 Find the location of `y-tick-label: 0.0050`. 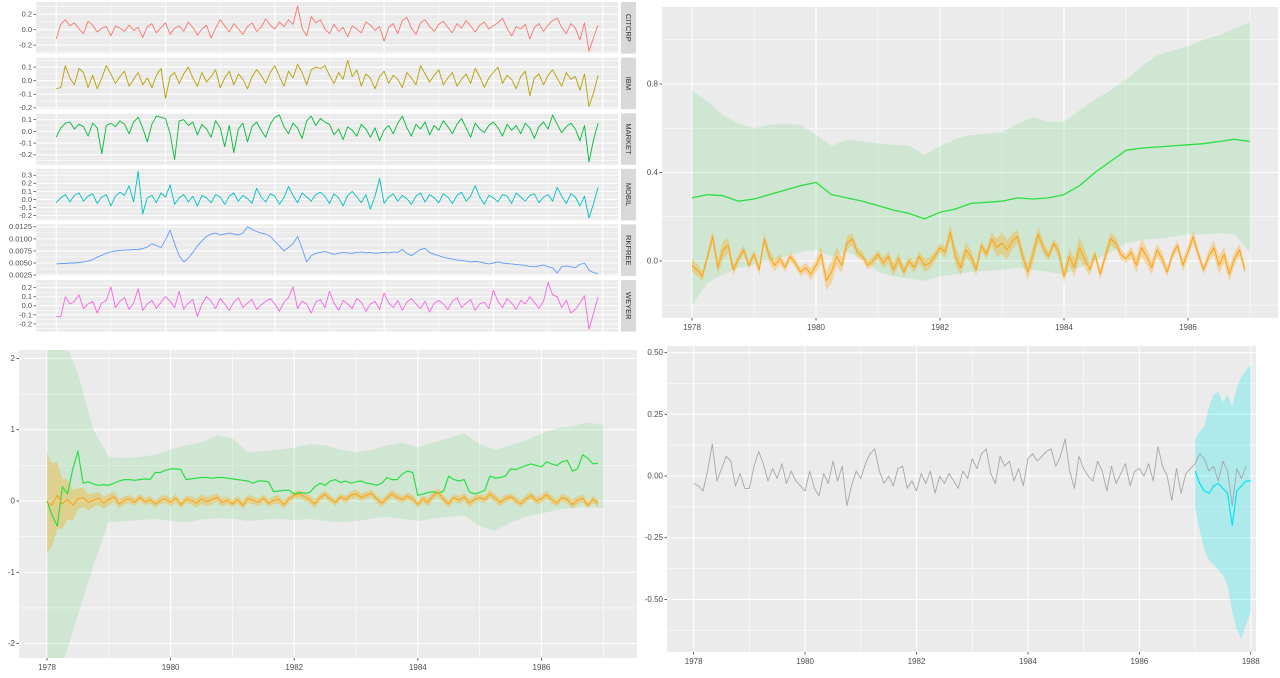

y-tick-label: 0.0050 is located at coordinates (20, 262).